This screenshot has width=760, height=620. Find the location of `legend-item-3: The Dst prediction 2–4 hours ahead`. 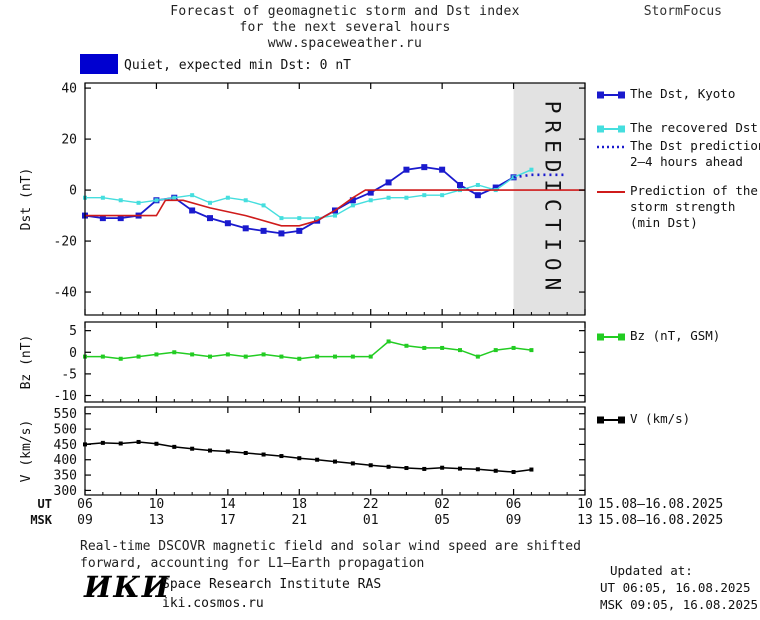

legend-item-3: The Dst prediction 2–4 hours ahead is located at coordinates (678, 154).